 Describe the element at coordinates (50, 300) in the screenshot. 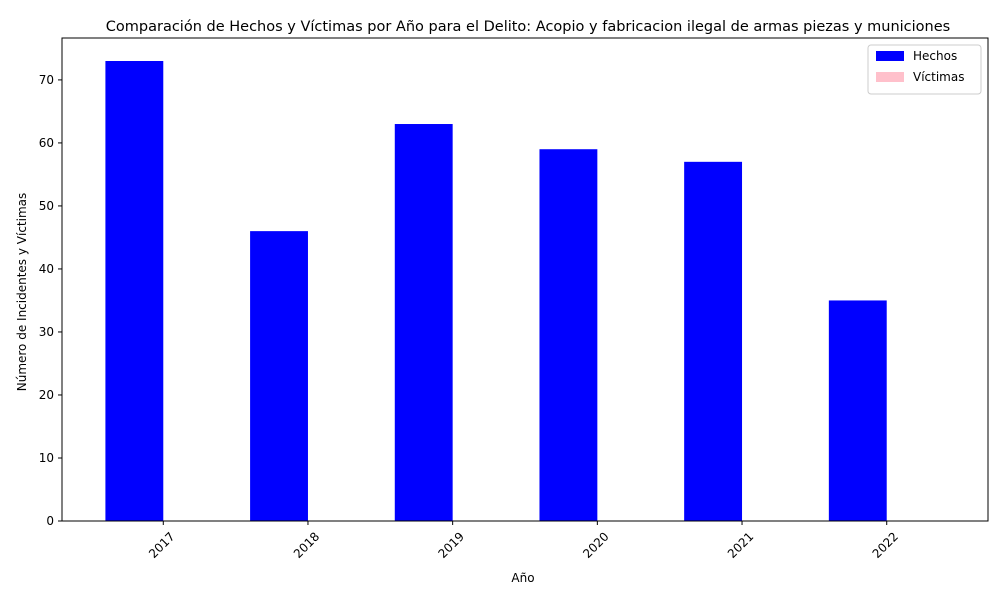

I see `y-axis: 0 10 20 30 40 50 60 70` at that location.